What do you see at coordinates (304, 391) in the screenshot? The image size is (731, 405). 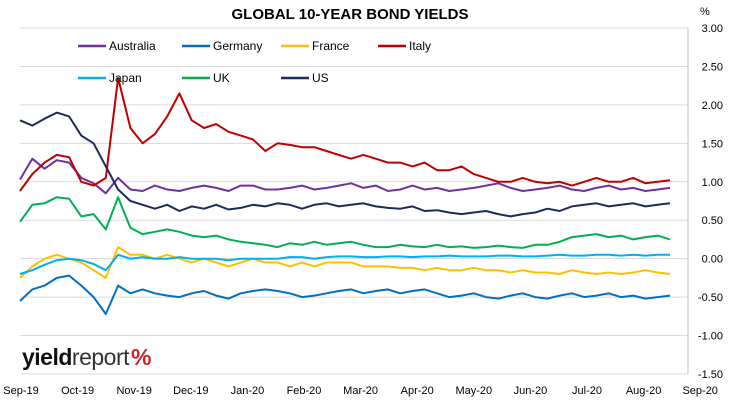 I see `x-tick-label: Feb-20` at bounding box center [304, 391].